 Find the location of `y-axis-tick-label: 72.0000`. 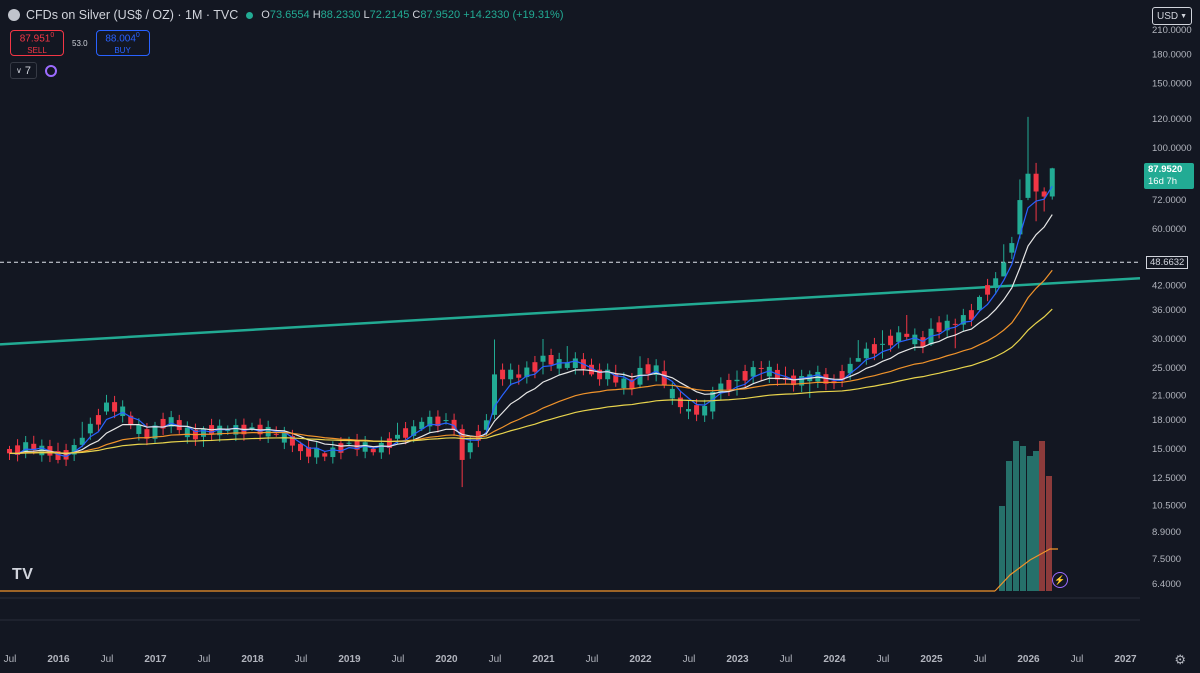

y-axis-tick-label: 72.0000 is located at coordinates (1169, 200).